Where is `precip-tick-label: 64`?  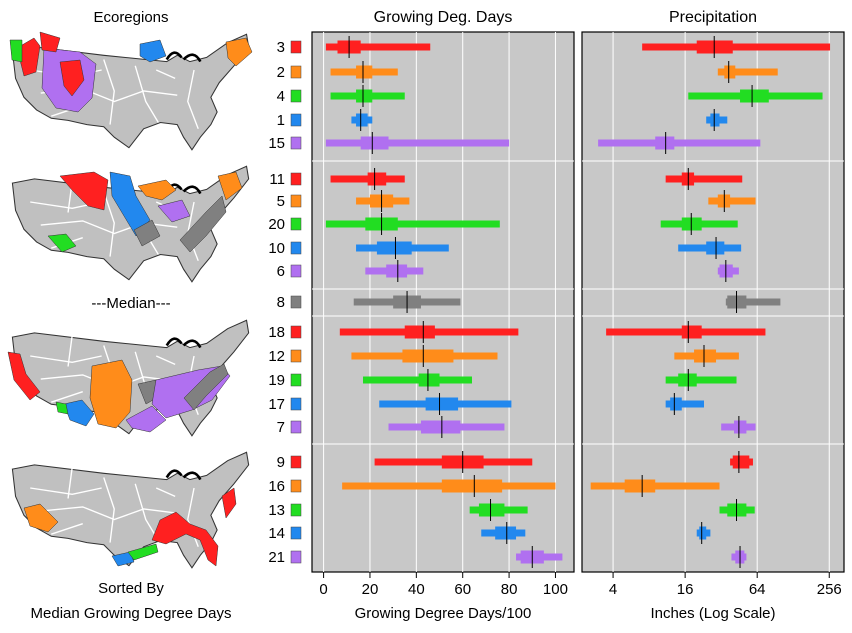
precip-tick-label: 64 is located at coordinates (757, 589).